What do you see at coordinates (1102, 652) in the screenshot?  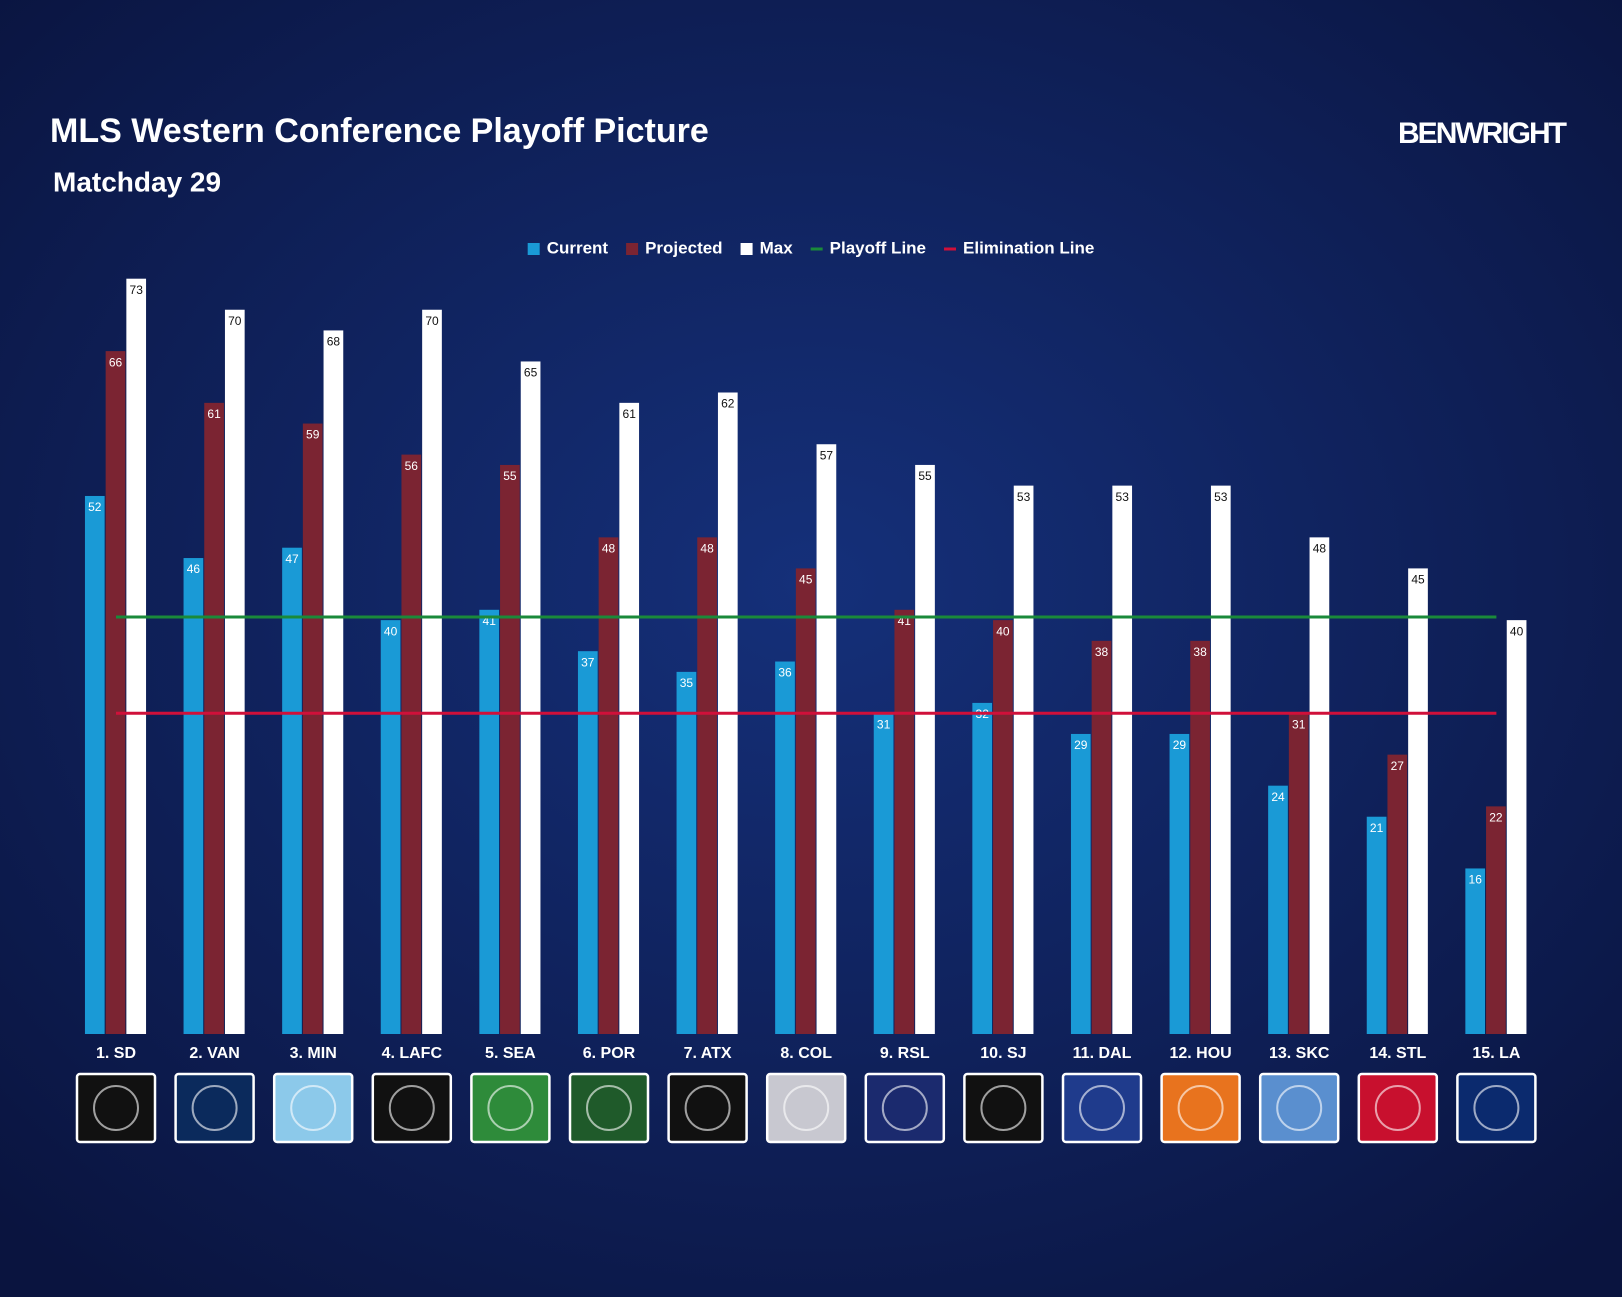 I see `value-label: 38` at bounding box center [1102, 652].